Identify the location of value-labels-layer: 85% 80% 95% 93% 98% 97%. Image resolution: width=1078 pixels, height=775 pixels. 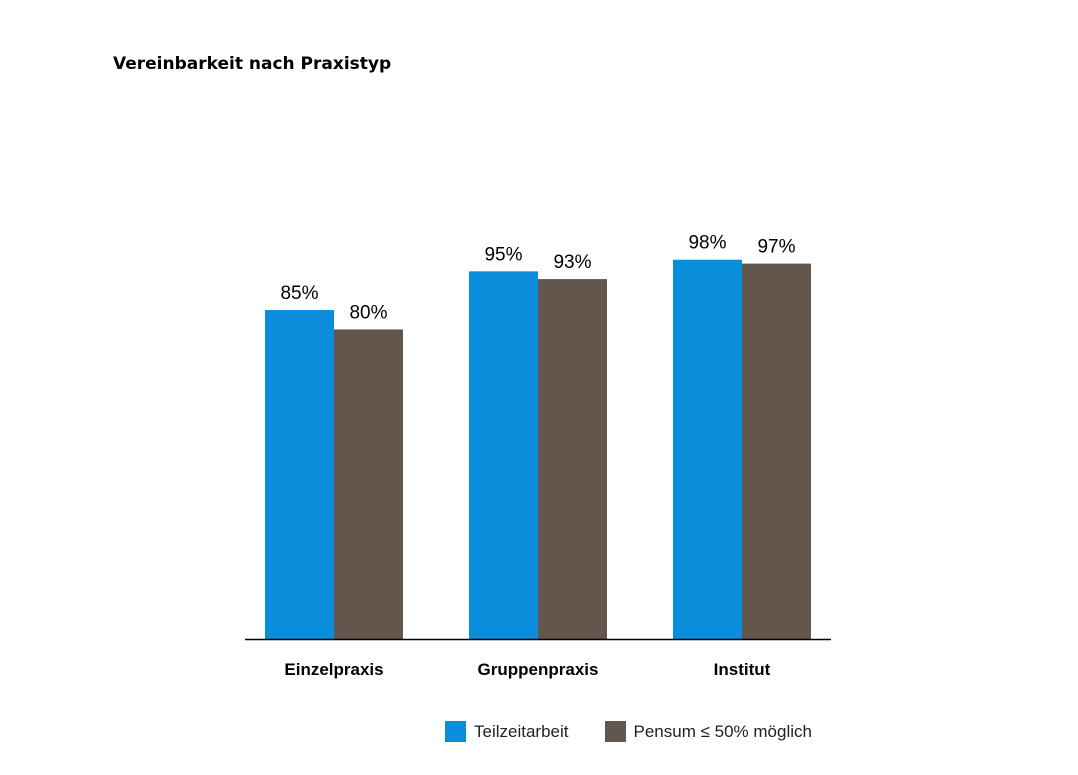
(537, 278).